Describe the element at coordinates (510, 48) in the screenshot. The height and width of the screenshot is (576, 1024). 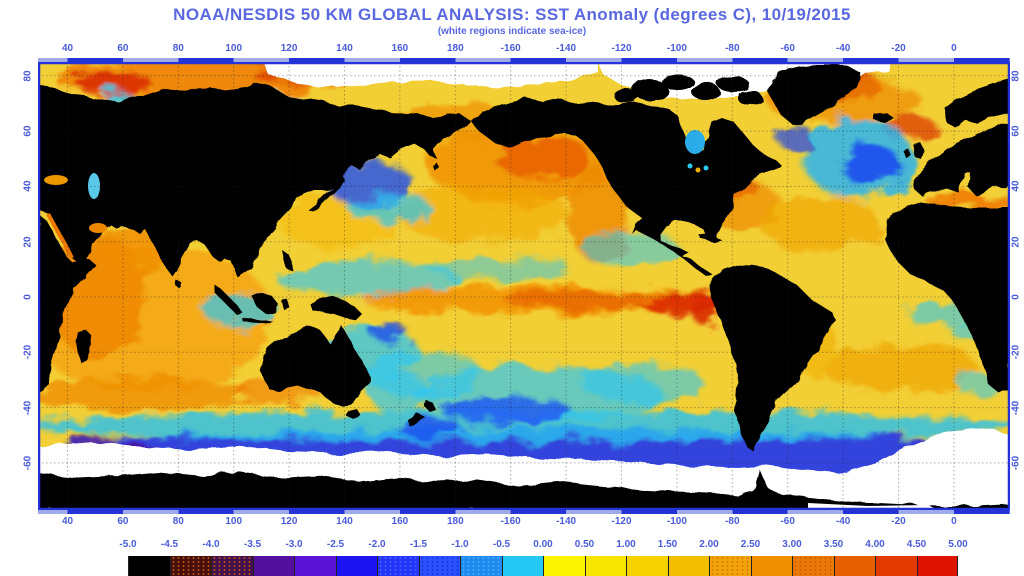
I see `lon-tick-label: -160` at that location.